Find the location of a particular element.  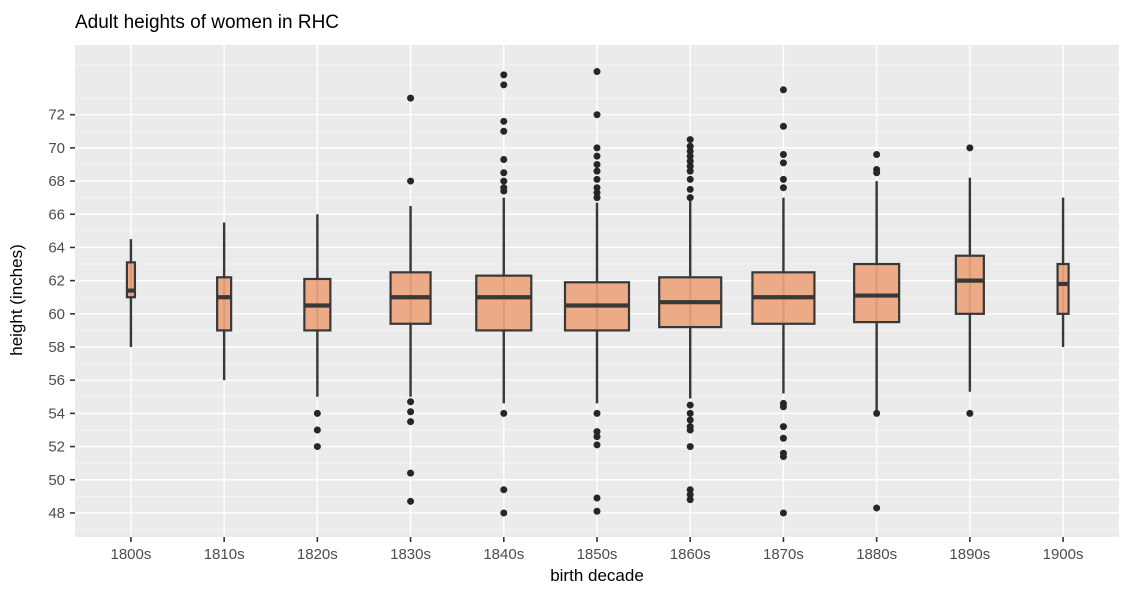

y-tick-label: 50 is located at coordinates (56, 480).